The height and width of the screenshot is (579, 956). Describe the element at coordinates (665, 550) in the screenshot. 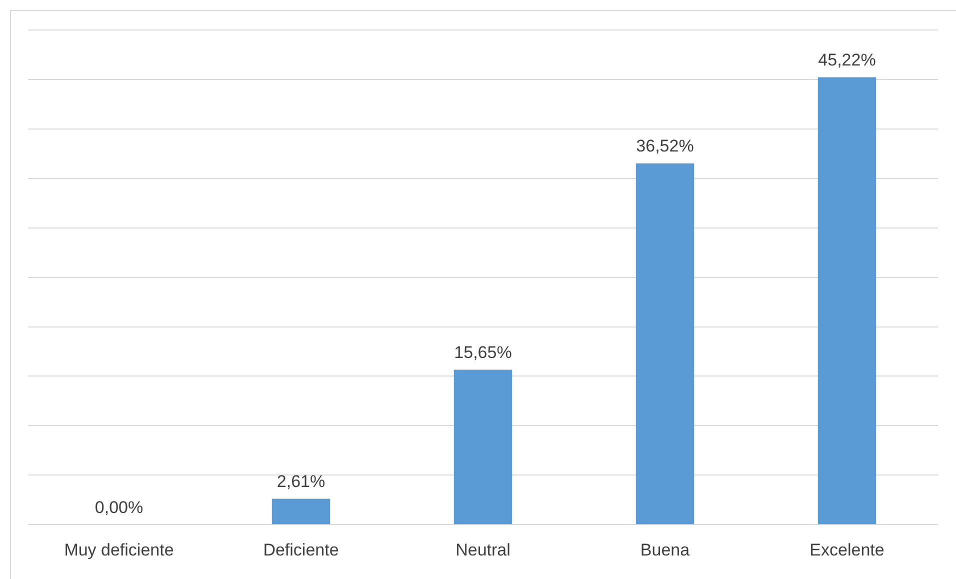

I see `x-tick-label: Buena` at that location.